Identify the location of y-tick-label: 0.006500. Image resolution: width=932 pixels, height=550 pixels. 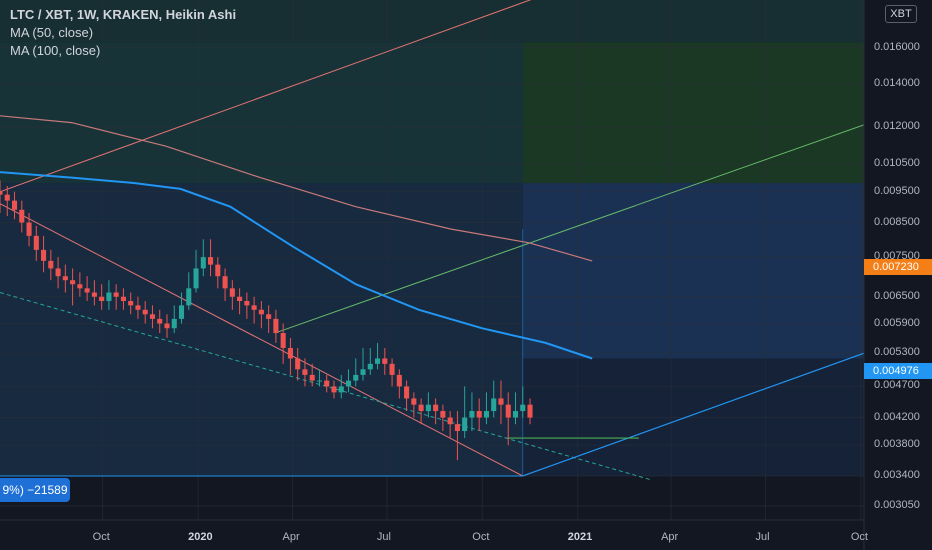
(897, 295).